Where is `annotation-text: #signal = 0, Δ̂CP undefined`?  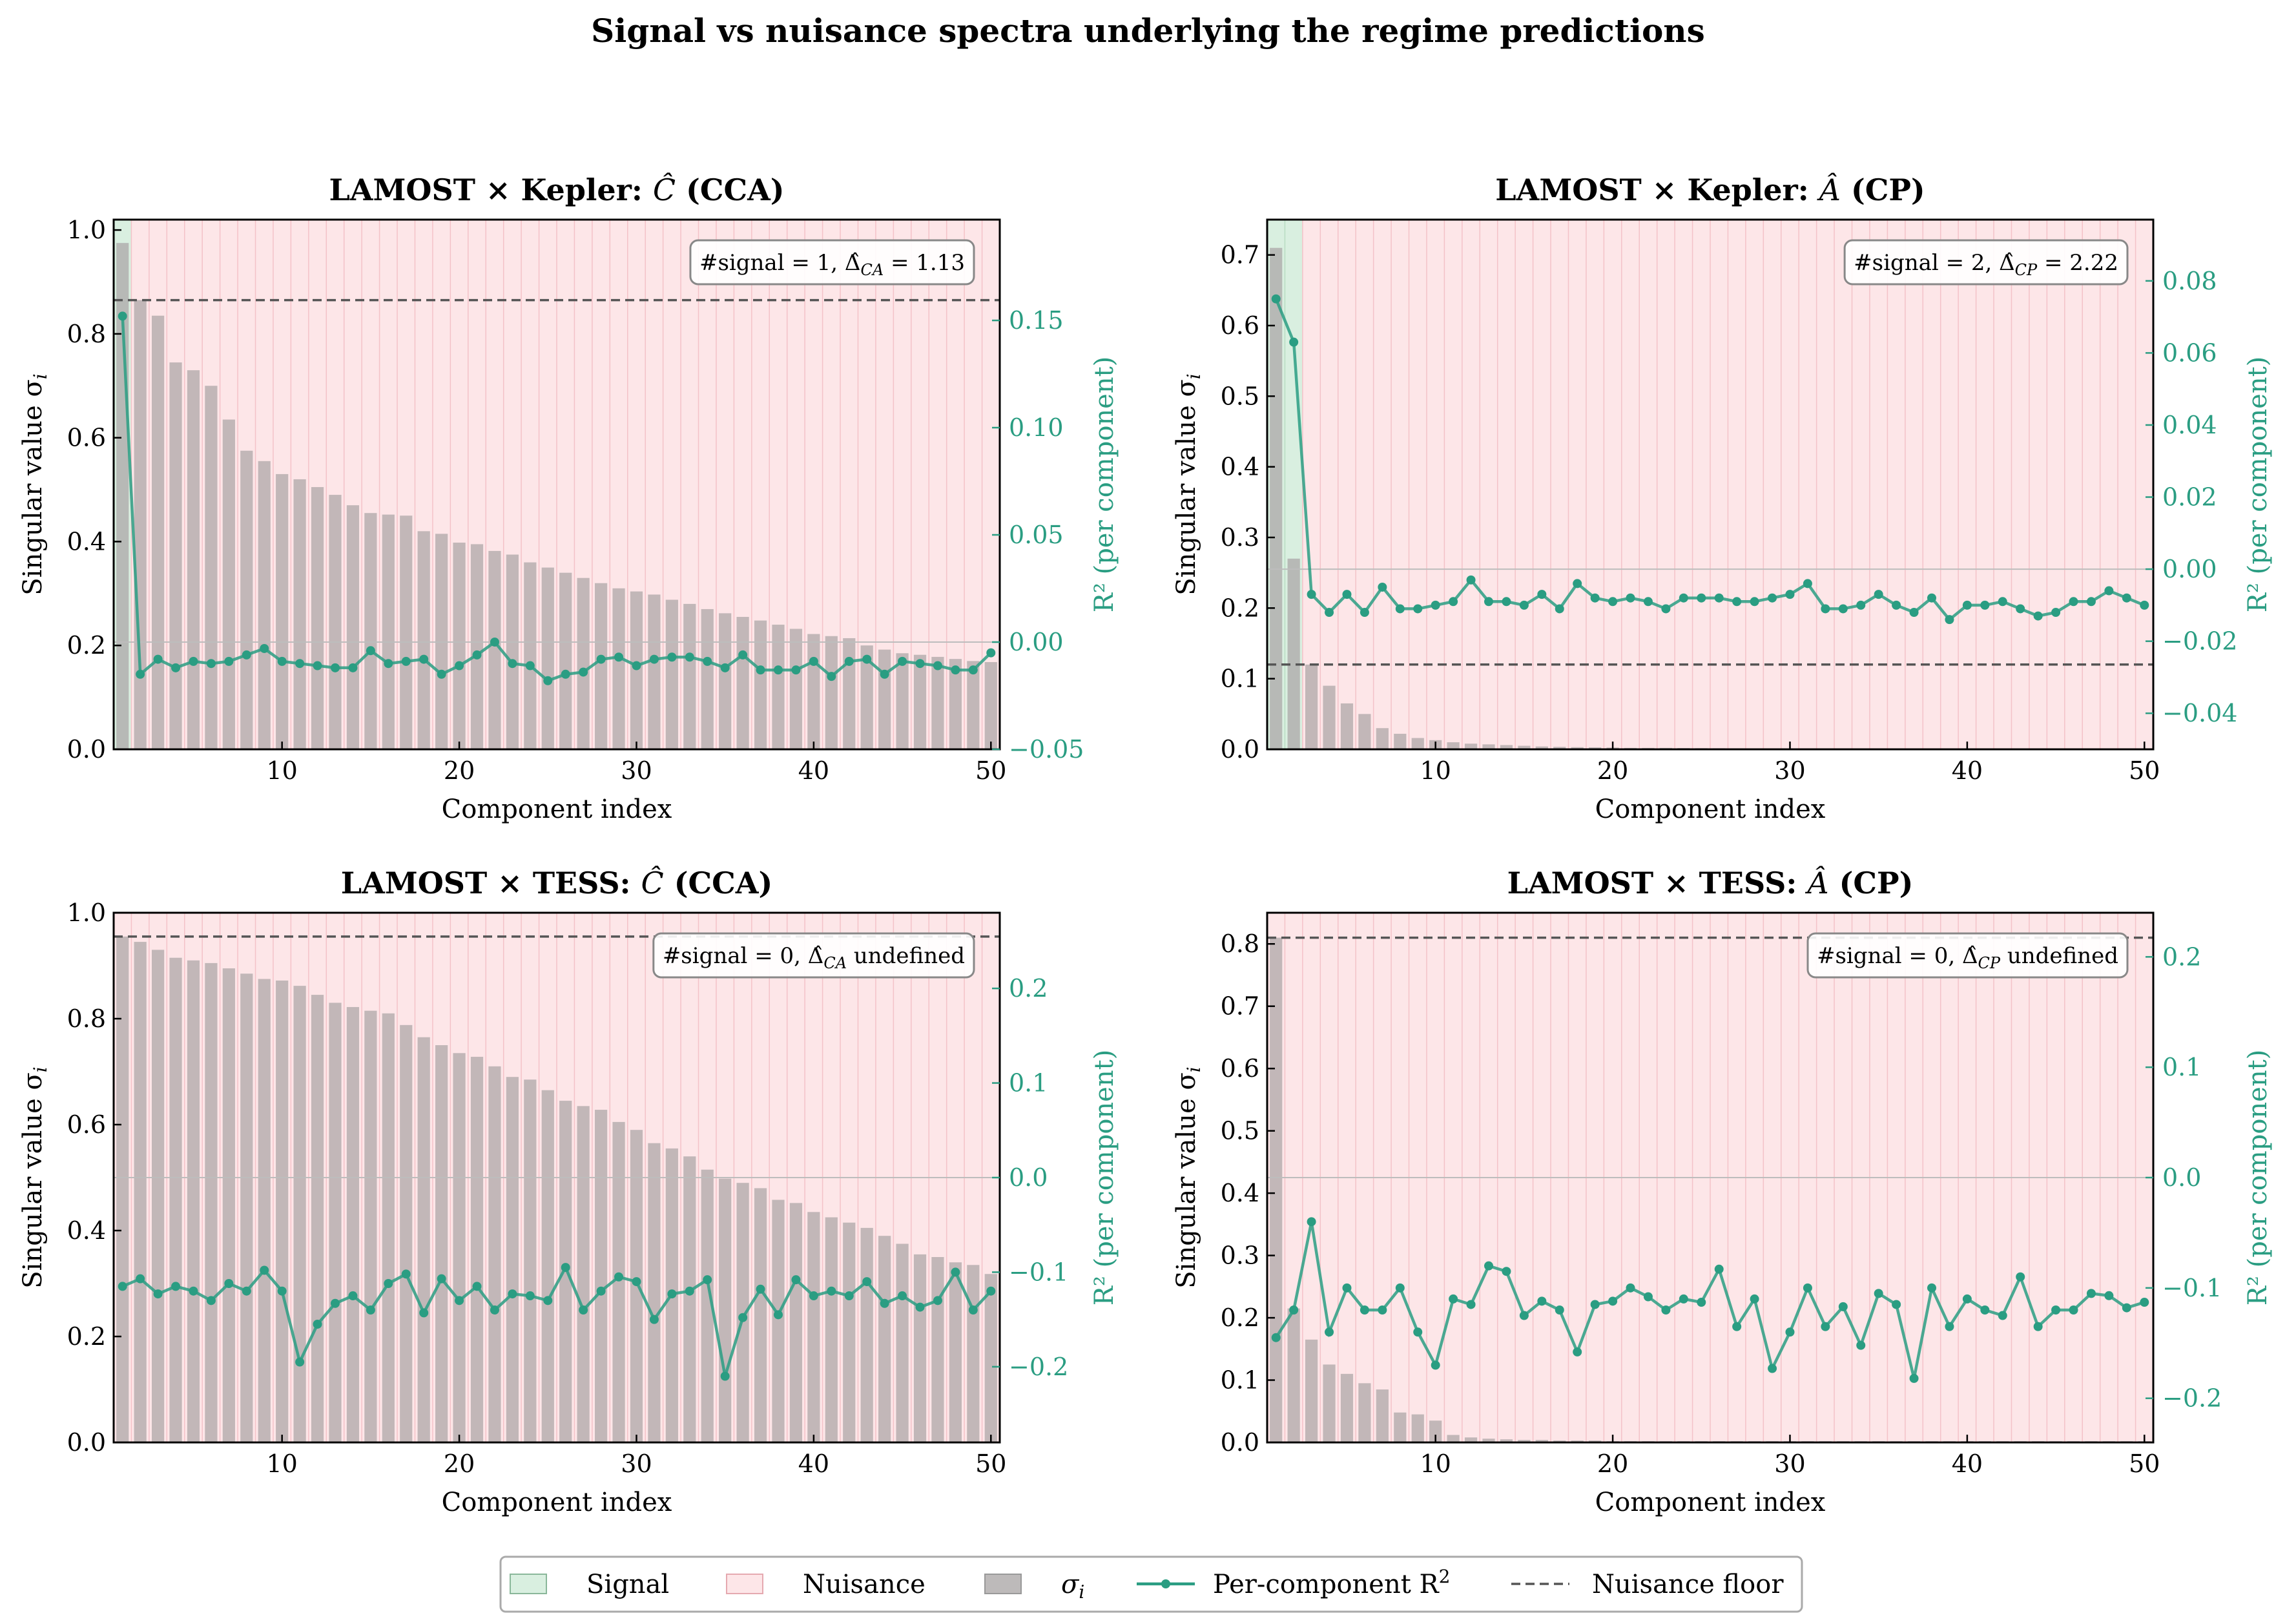 annotation-text: #signal = 0, Δ̂CP undefined is located at coordinates (1967, 957).